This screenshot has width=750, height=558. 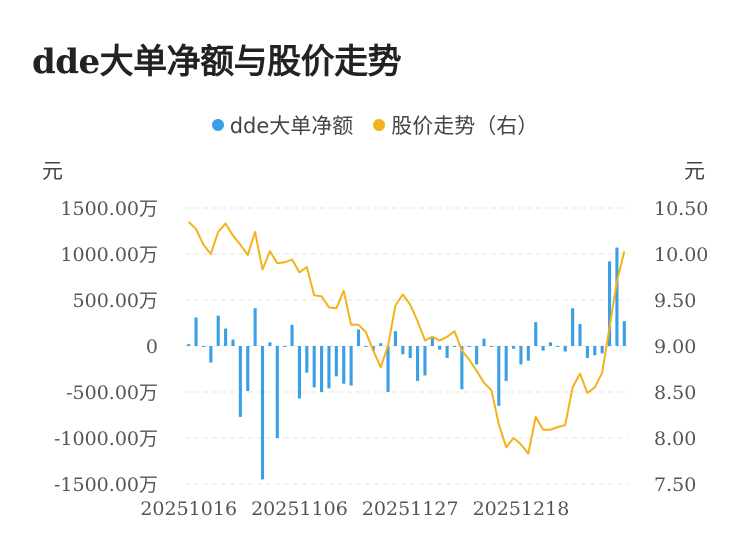 I want to click on legend-label-dde: dde大单净额, so click(x=291, y=126).